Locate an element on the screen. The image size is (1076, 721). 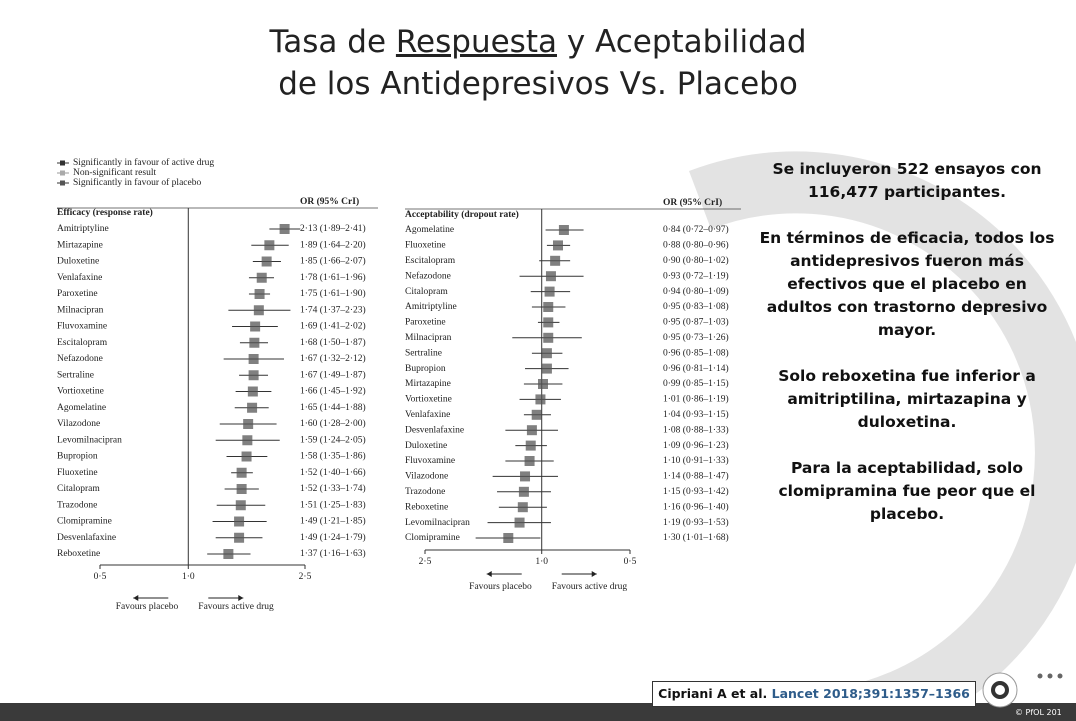
or-label: 1·30 (1·01–1·68) is located at coordinates (696, 537).